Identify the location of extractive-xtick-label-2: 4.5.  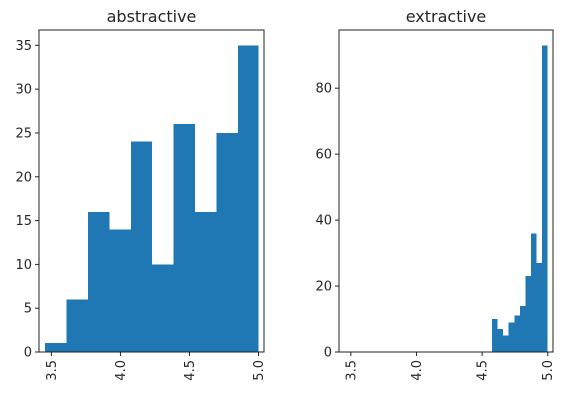
(483, 370).